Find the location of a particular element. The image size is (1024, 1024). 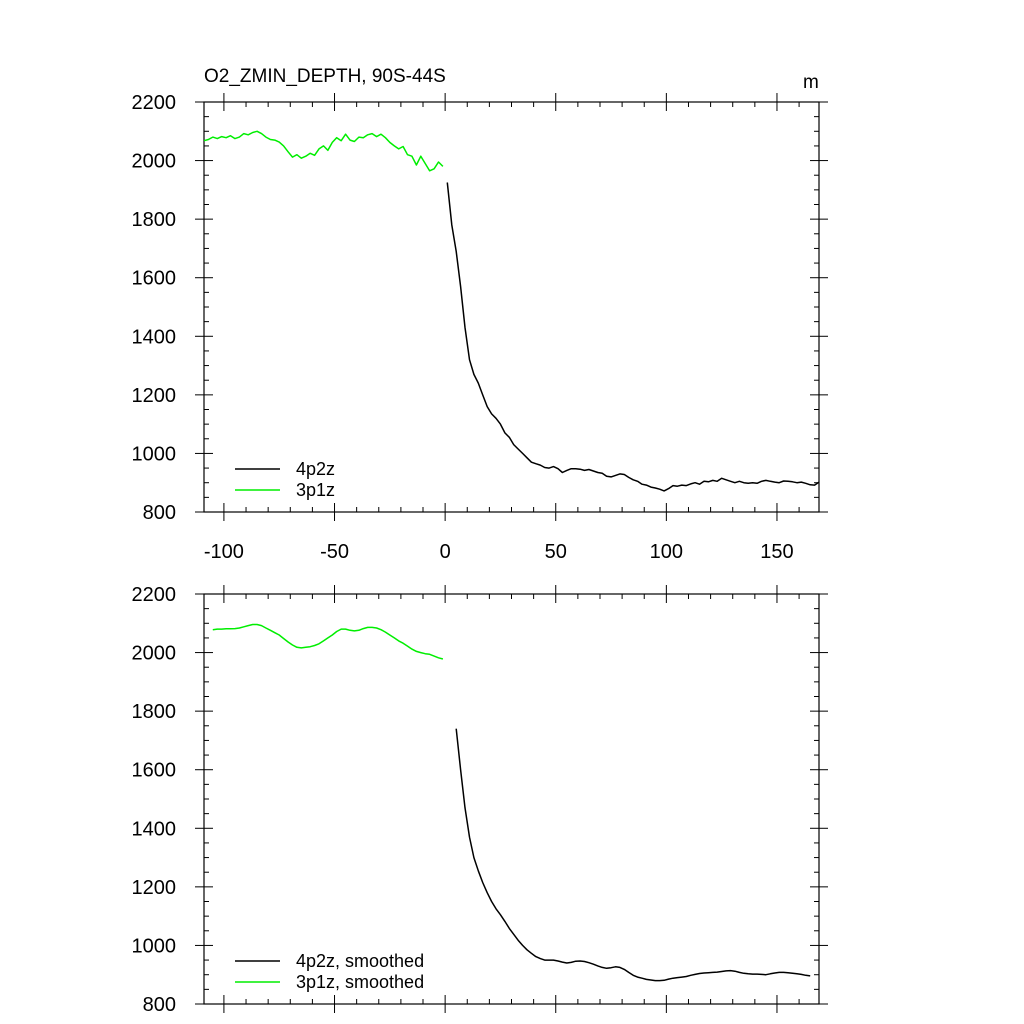

bottom-y-tick-label: 2200 is located at coordinates (154, 595).